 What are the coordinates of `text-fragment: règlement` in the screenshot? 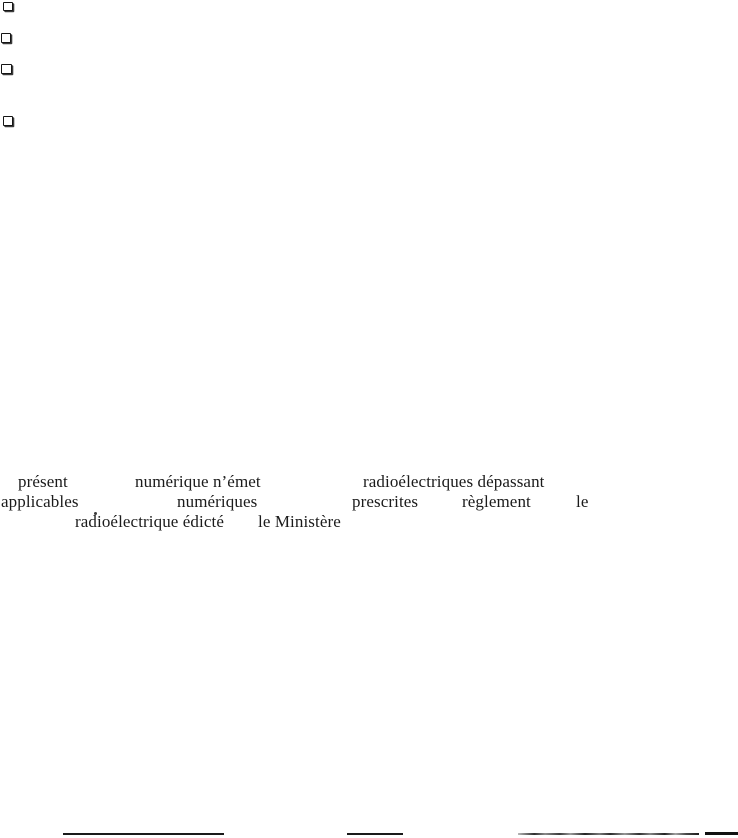 It's located at (496, 501).